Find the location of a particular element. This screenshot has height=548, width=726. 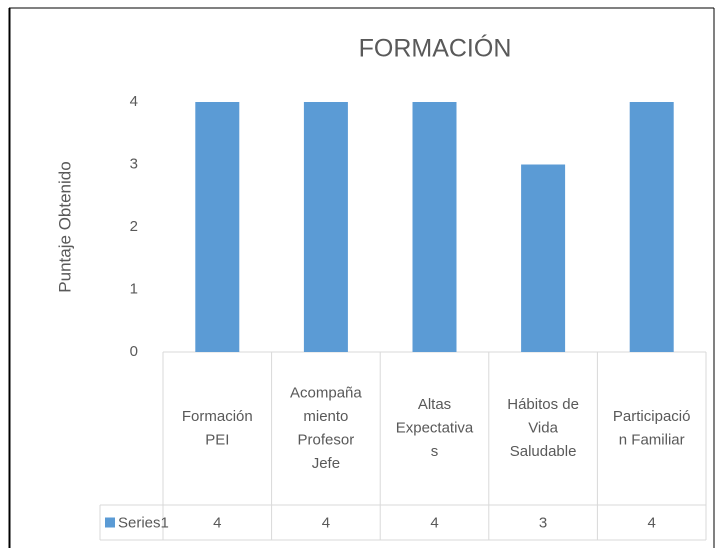

x-tick-label: Altas Expectativa s is located at coordinates (435, 428).